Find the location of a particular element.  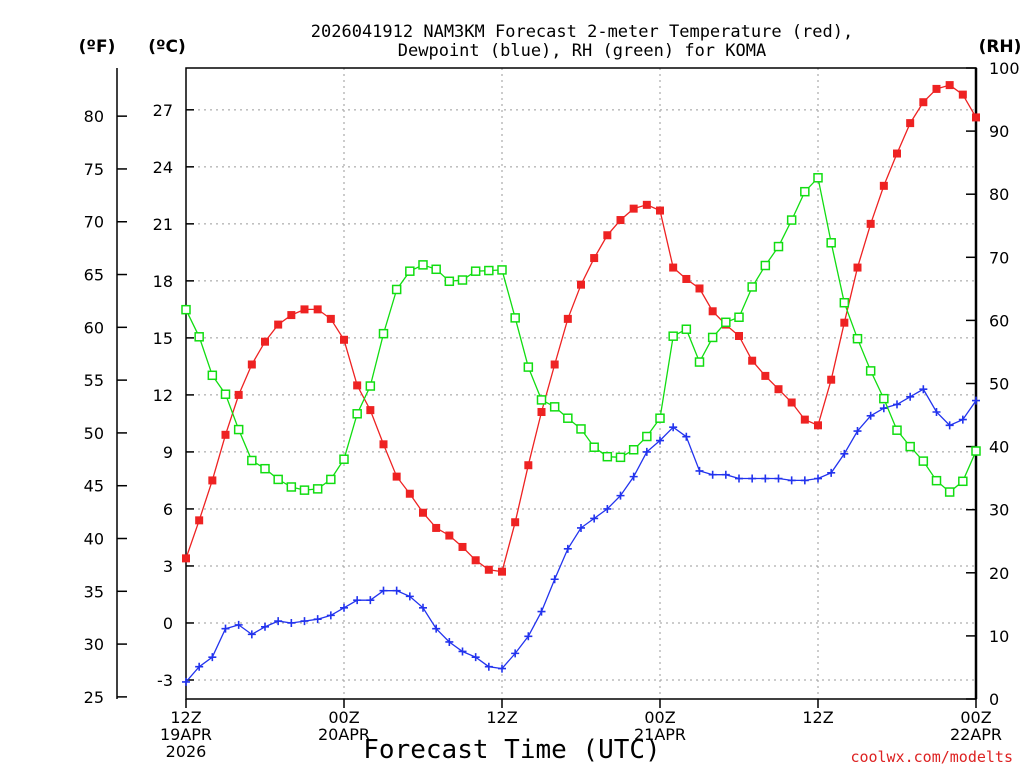

rh-tick-label: 70 is located at coordinates (999, 257).